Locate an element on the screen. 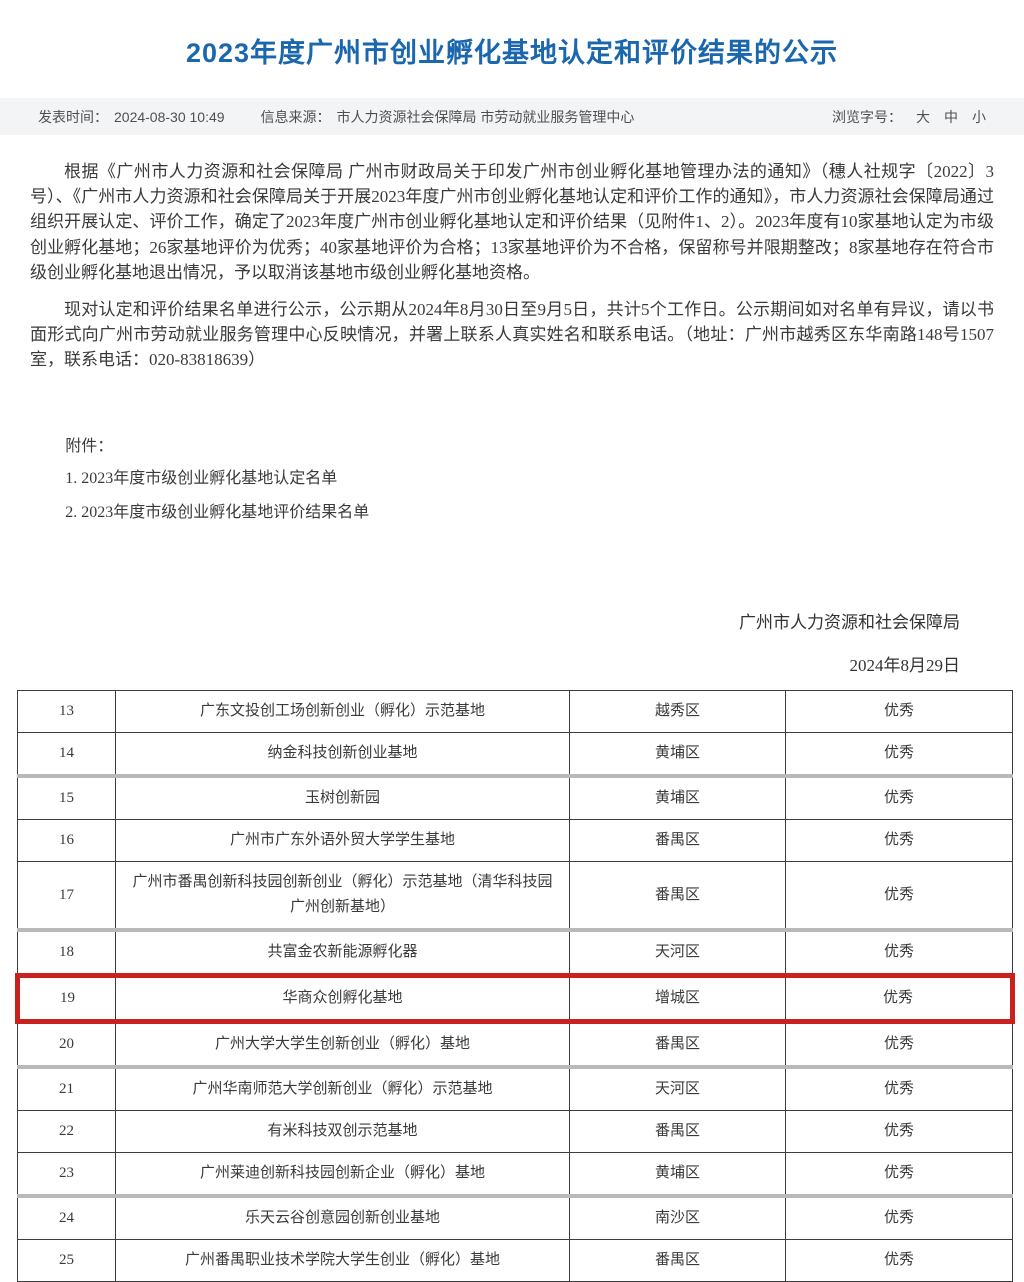 The height and width of the screenshot is (1282, 1024). attachment-link-2: 2. 2023年度市级创业孵化基地评价结果名单 is located at coordinates (217, 513).